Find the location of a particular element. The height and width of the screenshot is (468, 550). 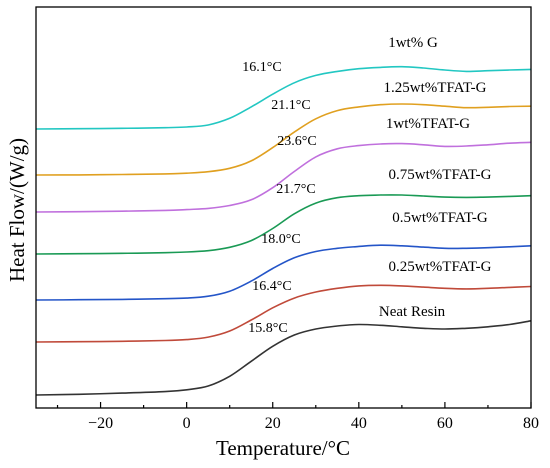

series-label-2: 1wt%TFAT-G is located at coordinates (428, 124).